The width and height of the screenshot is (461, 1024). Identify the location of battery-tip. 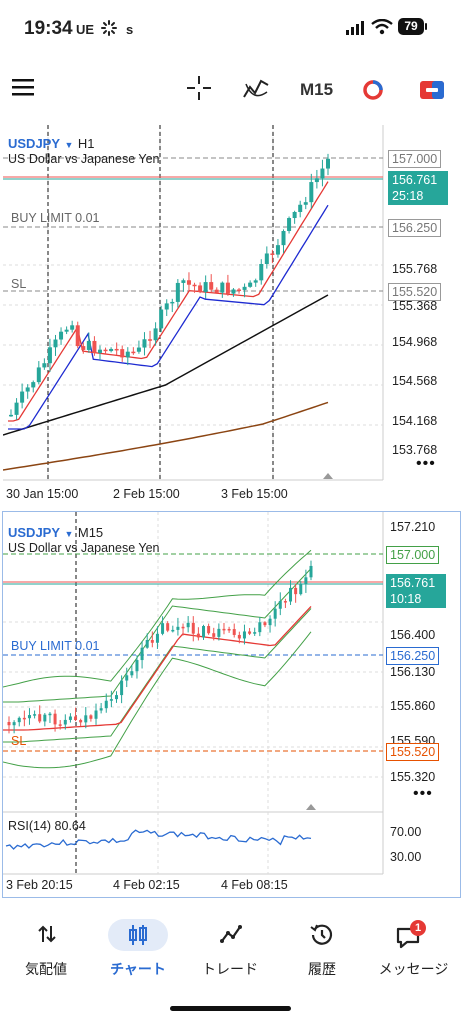
(426, 26).